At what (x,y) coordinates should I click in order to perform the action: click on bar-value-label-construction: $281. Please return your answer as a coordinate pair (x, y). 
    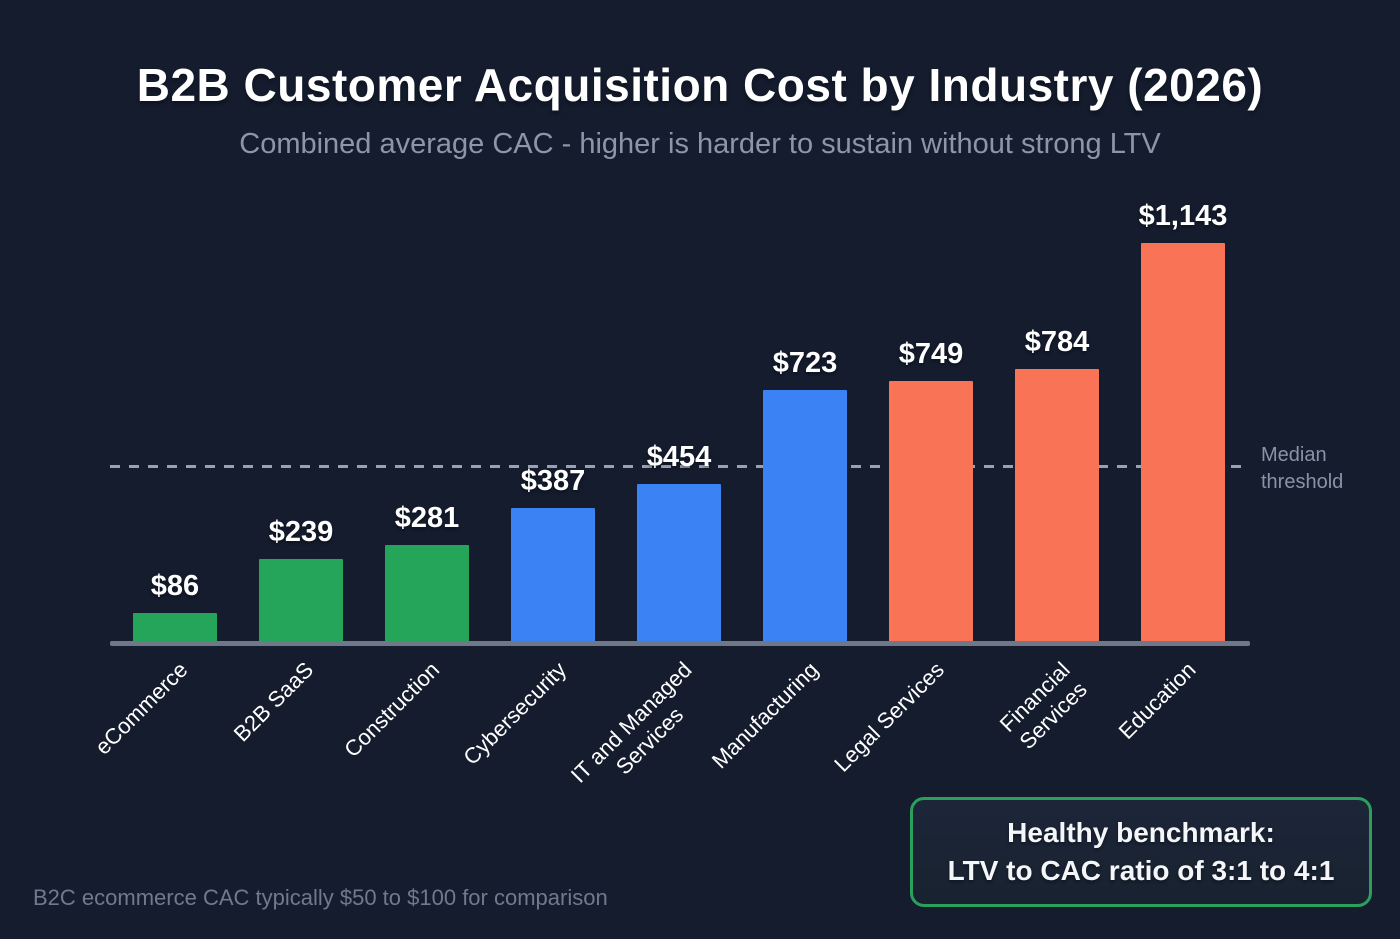
    Looking at the image, I should click on (427, 518).